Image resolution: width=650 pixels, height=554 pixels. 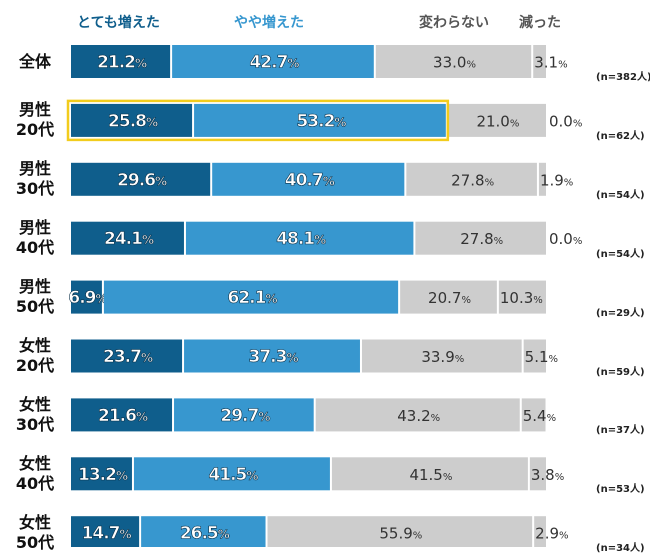 I want to click on highlight-outline, so click(x=258, y=120).